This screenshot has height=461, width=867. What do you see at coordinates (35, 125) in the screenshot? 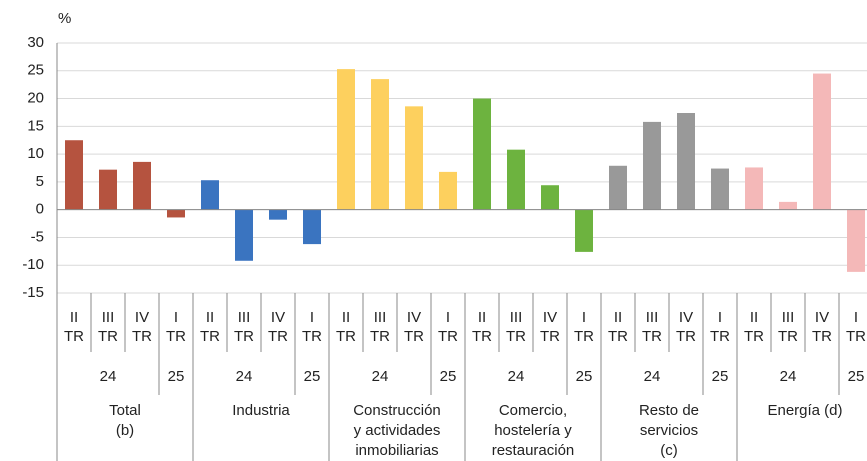
I see `y-tick-label: 15` at bounding box center [35, 125].